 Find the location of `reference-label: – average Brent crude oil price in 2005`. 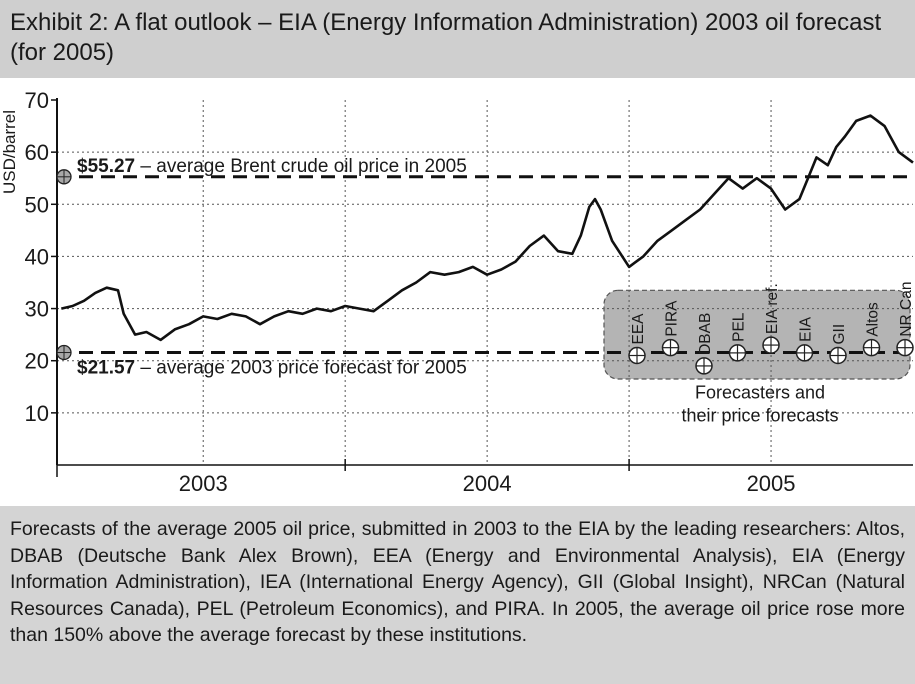

reference-label: – average Brent crude oil price in 2005 is located at coordinates (301, 166).